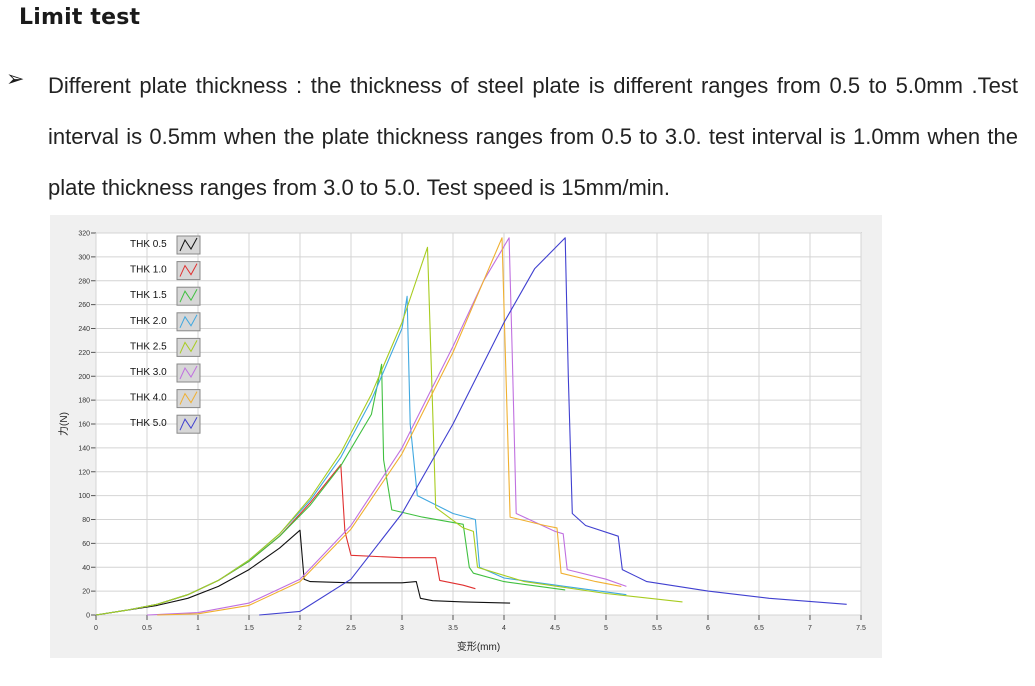  What do you see at coordinates (86, 544) in the screenshot?
I see `y-tick-label: 60` at bounding box center [86, 544].